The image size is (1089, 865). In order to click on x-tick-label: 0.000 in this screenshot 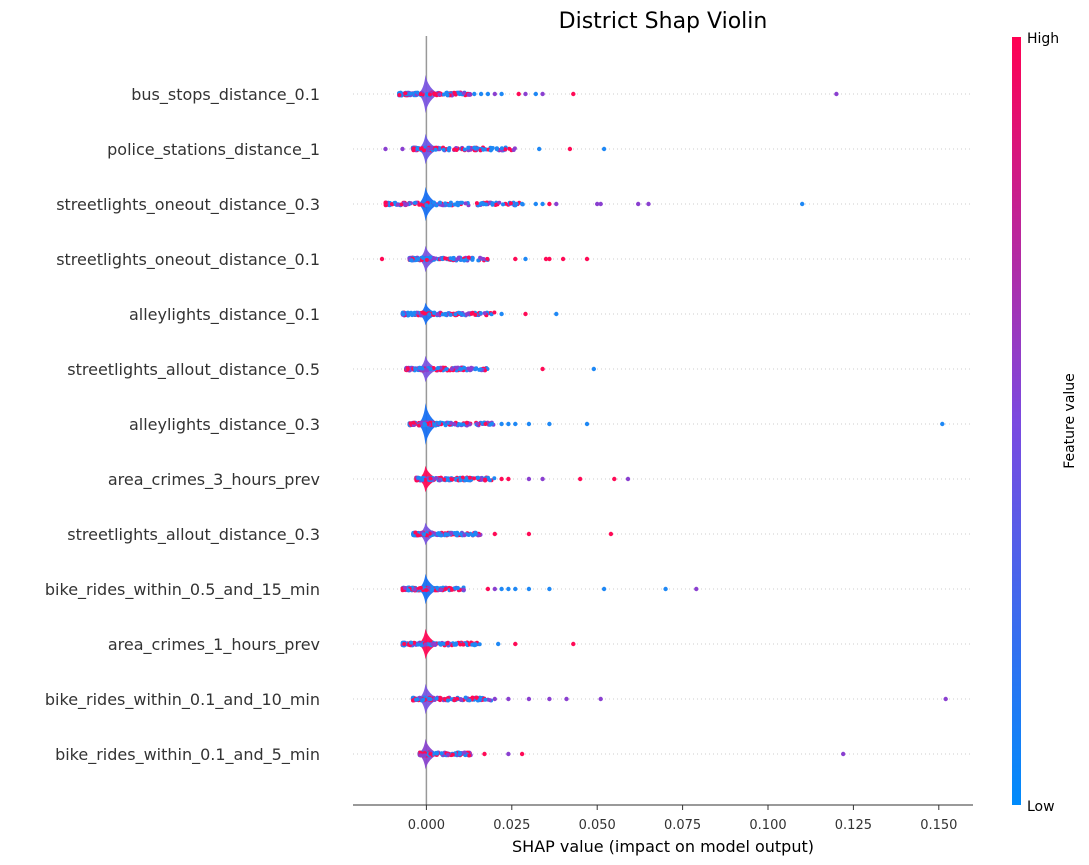, I will do `click(426, 825)`.